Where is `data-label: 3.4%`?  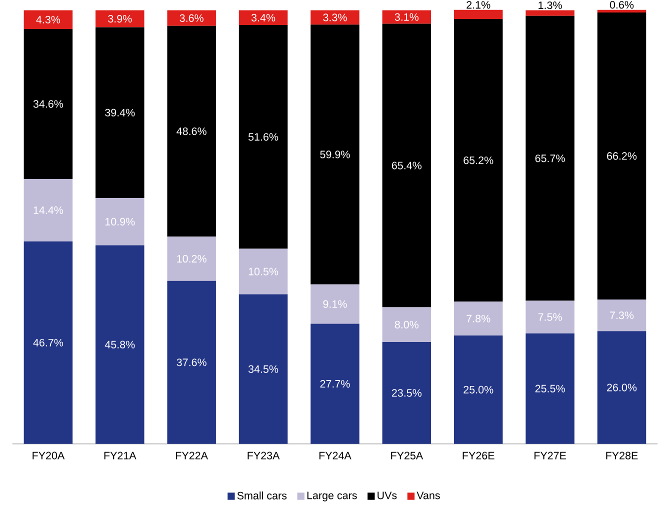
data-label: 3.4% is located at coordinates (263, 18).